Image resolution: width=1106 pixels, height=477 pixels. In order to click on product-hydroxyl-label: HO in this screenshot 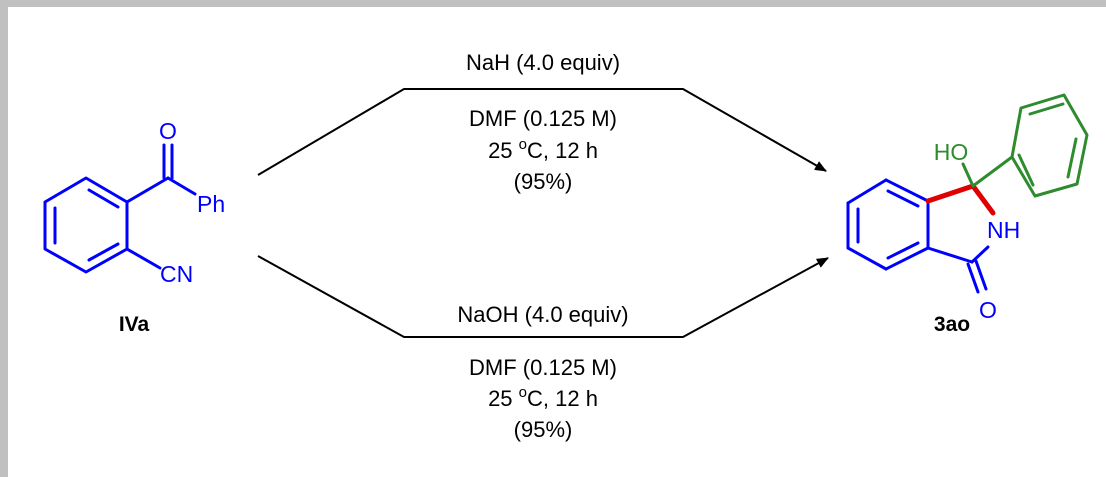, I will do `click(951, 152)`.